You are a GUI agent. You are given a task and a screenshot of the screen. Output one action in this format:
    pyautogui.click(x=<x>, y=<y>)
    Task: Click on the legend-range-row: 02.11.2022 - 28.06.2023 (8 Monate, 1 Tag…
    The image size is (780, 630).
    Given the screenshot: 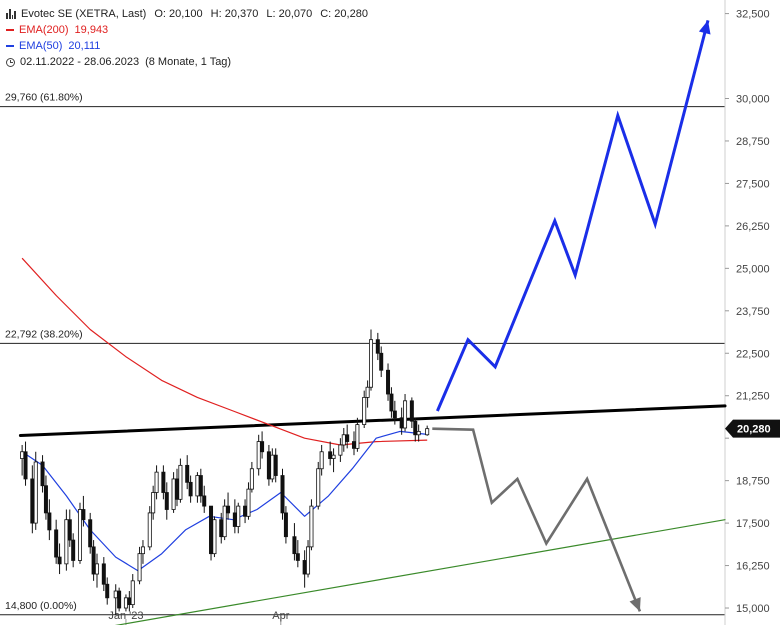 What is the action you would take?
    pyautogui.click(x=191, y=62)
    